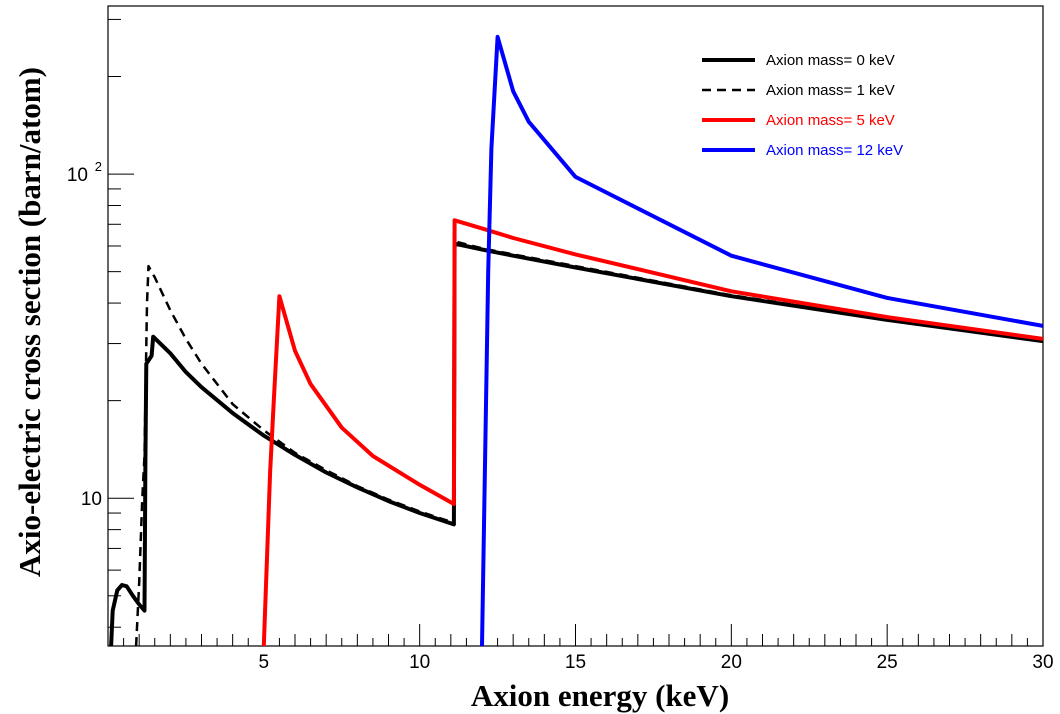 Image resolution: width=1060 pixels, height=714 pixels. I want to click on legend-label: Axion mass= 0 keV, so click(830, 60).